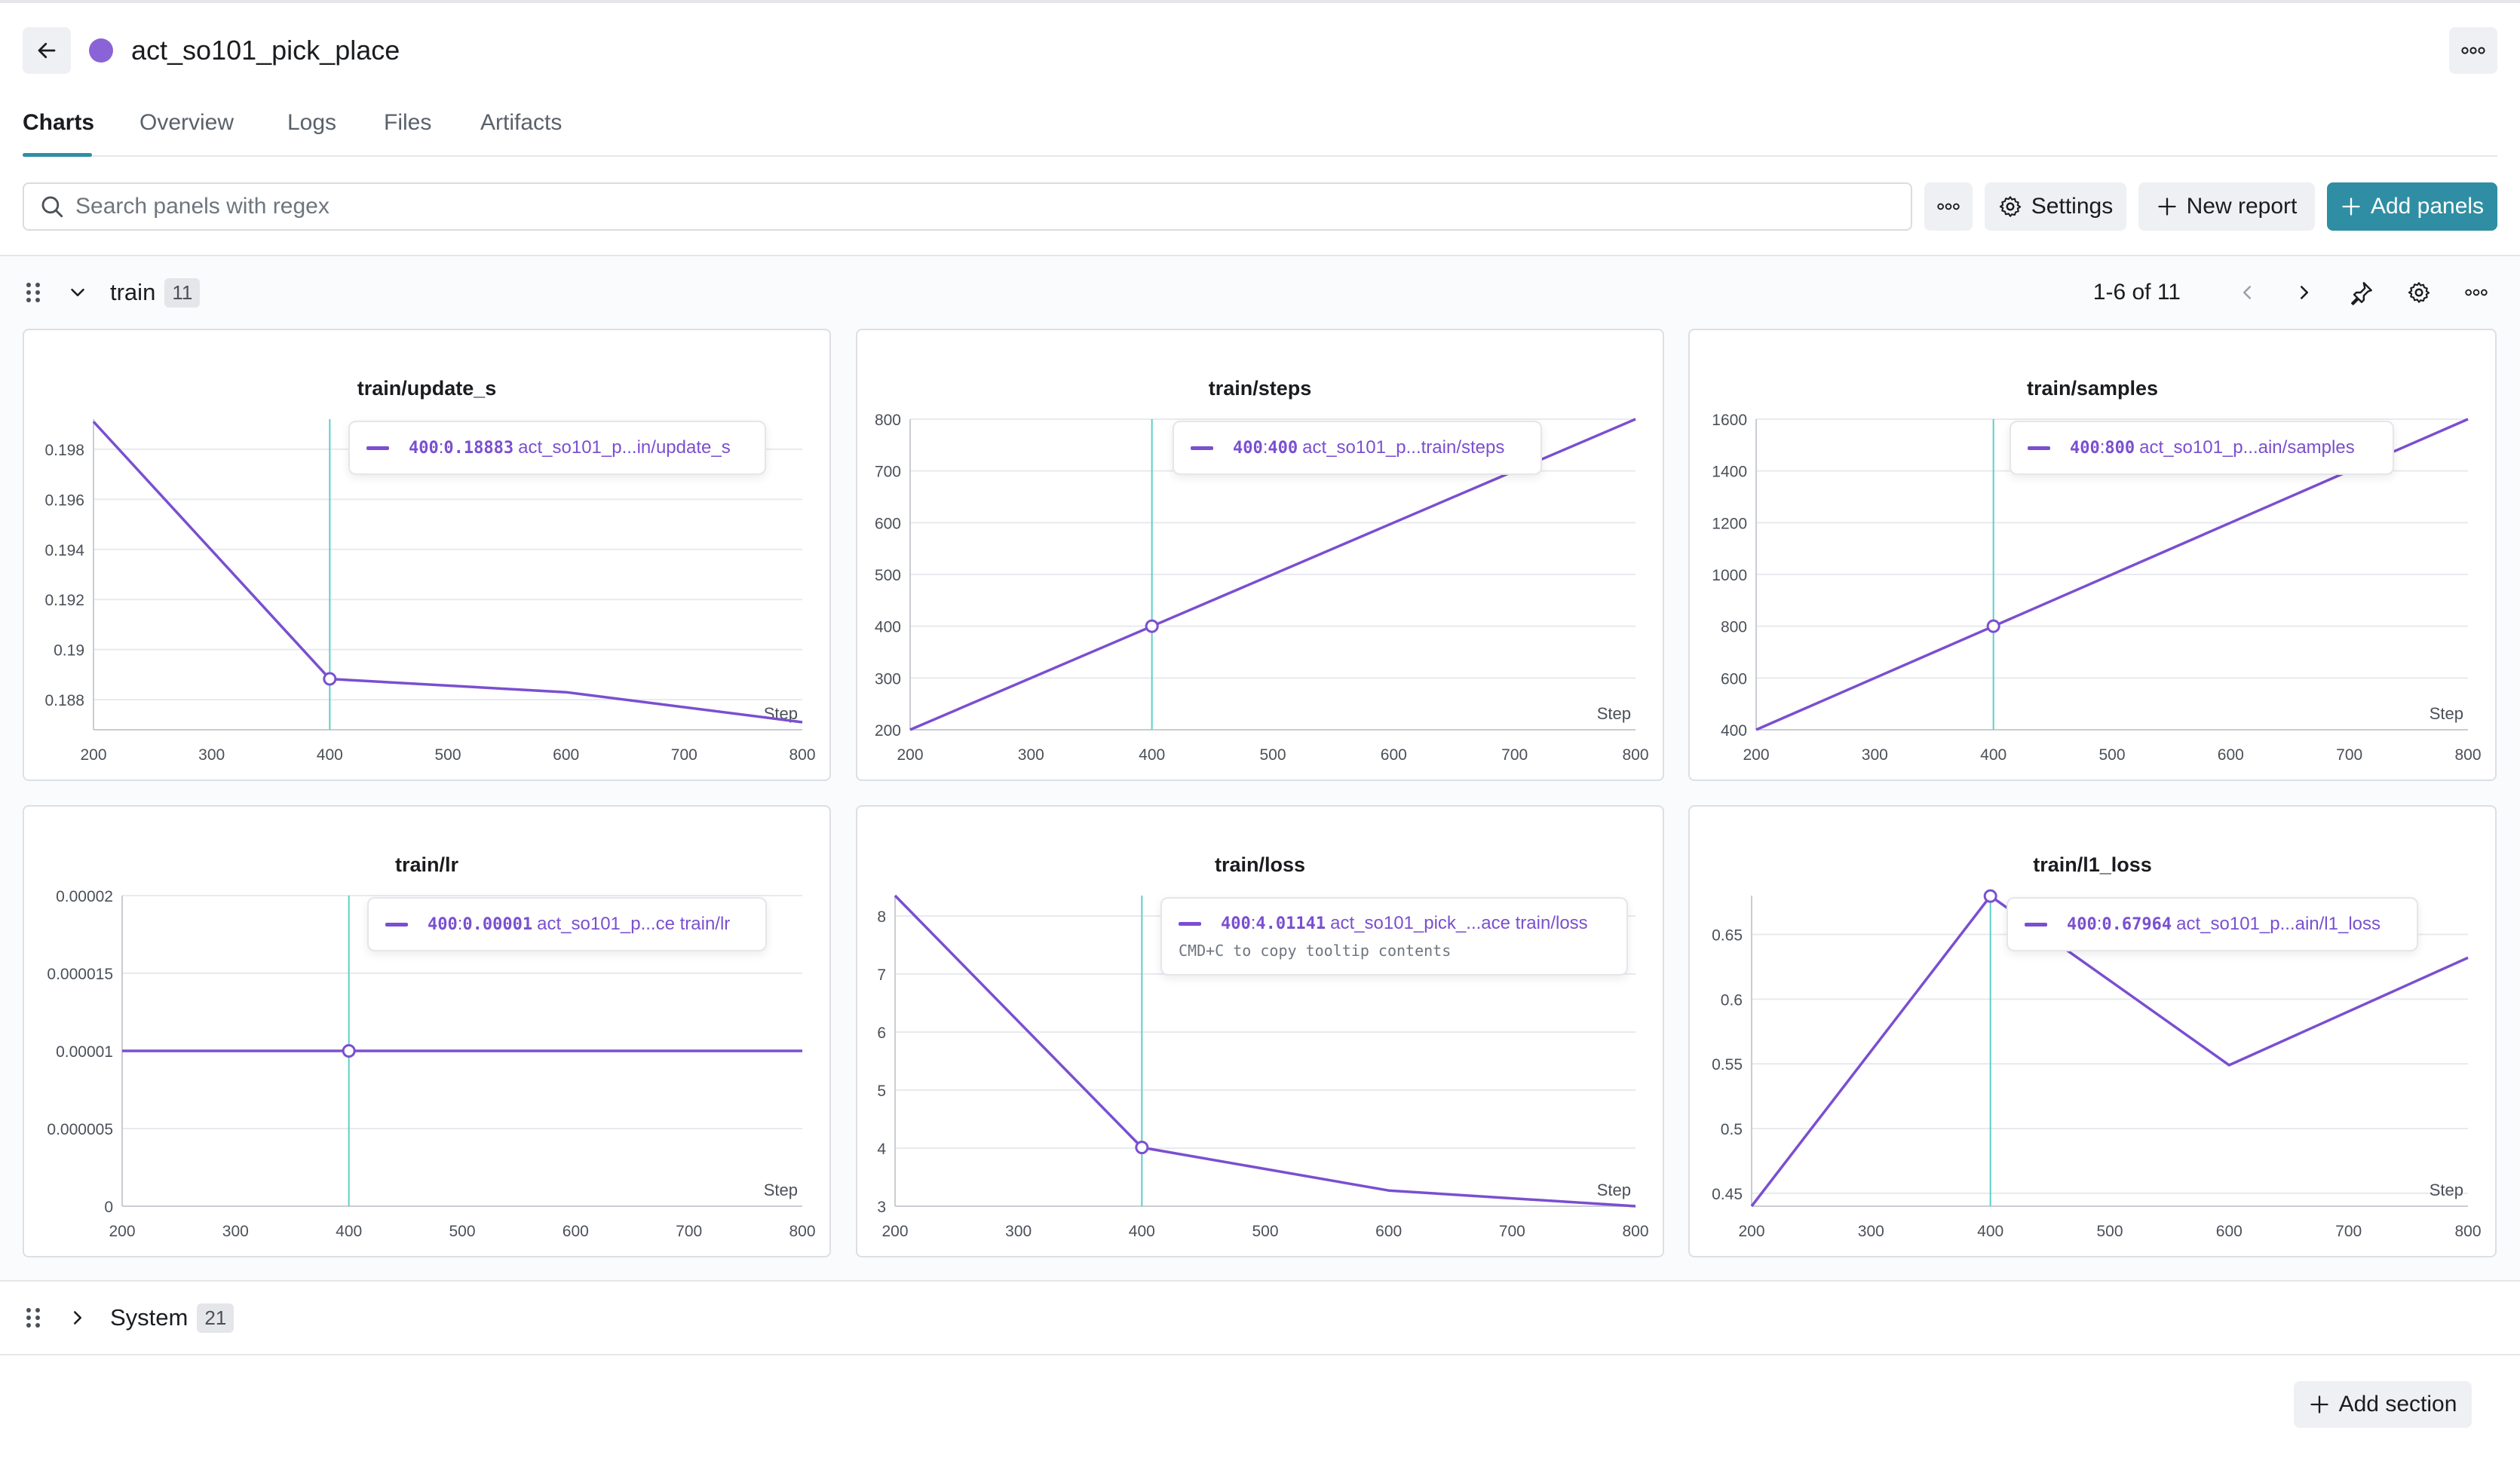 This screenshot has height=1461, width=2520. Describe the element at coordinates (634, 924) in the screenshot. I see `tooltip-series-name: act_so101_p...ce train/lr` at that location.